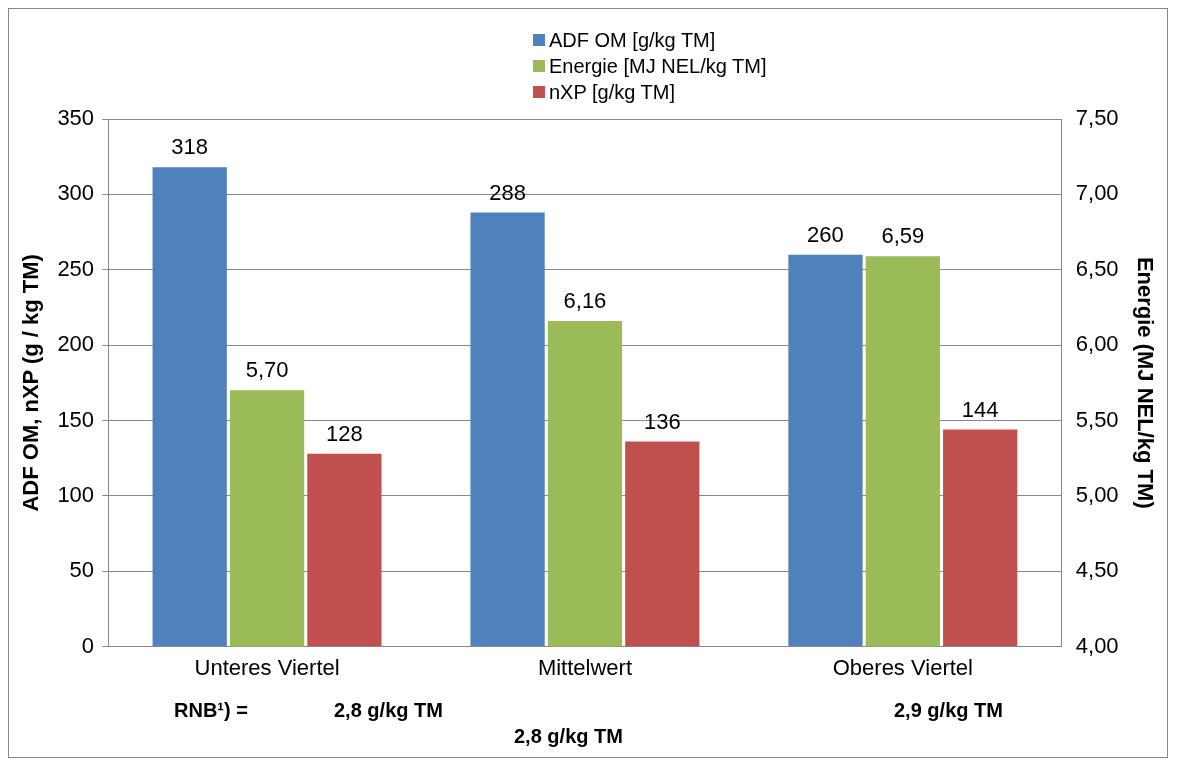 Image resolution: width=1178 pixels, height=760 pixels. Describe the element at coordinates (76, 193) in the screenshot. I see `y-tick-label: 300` at that location.